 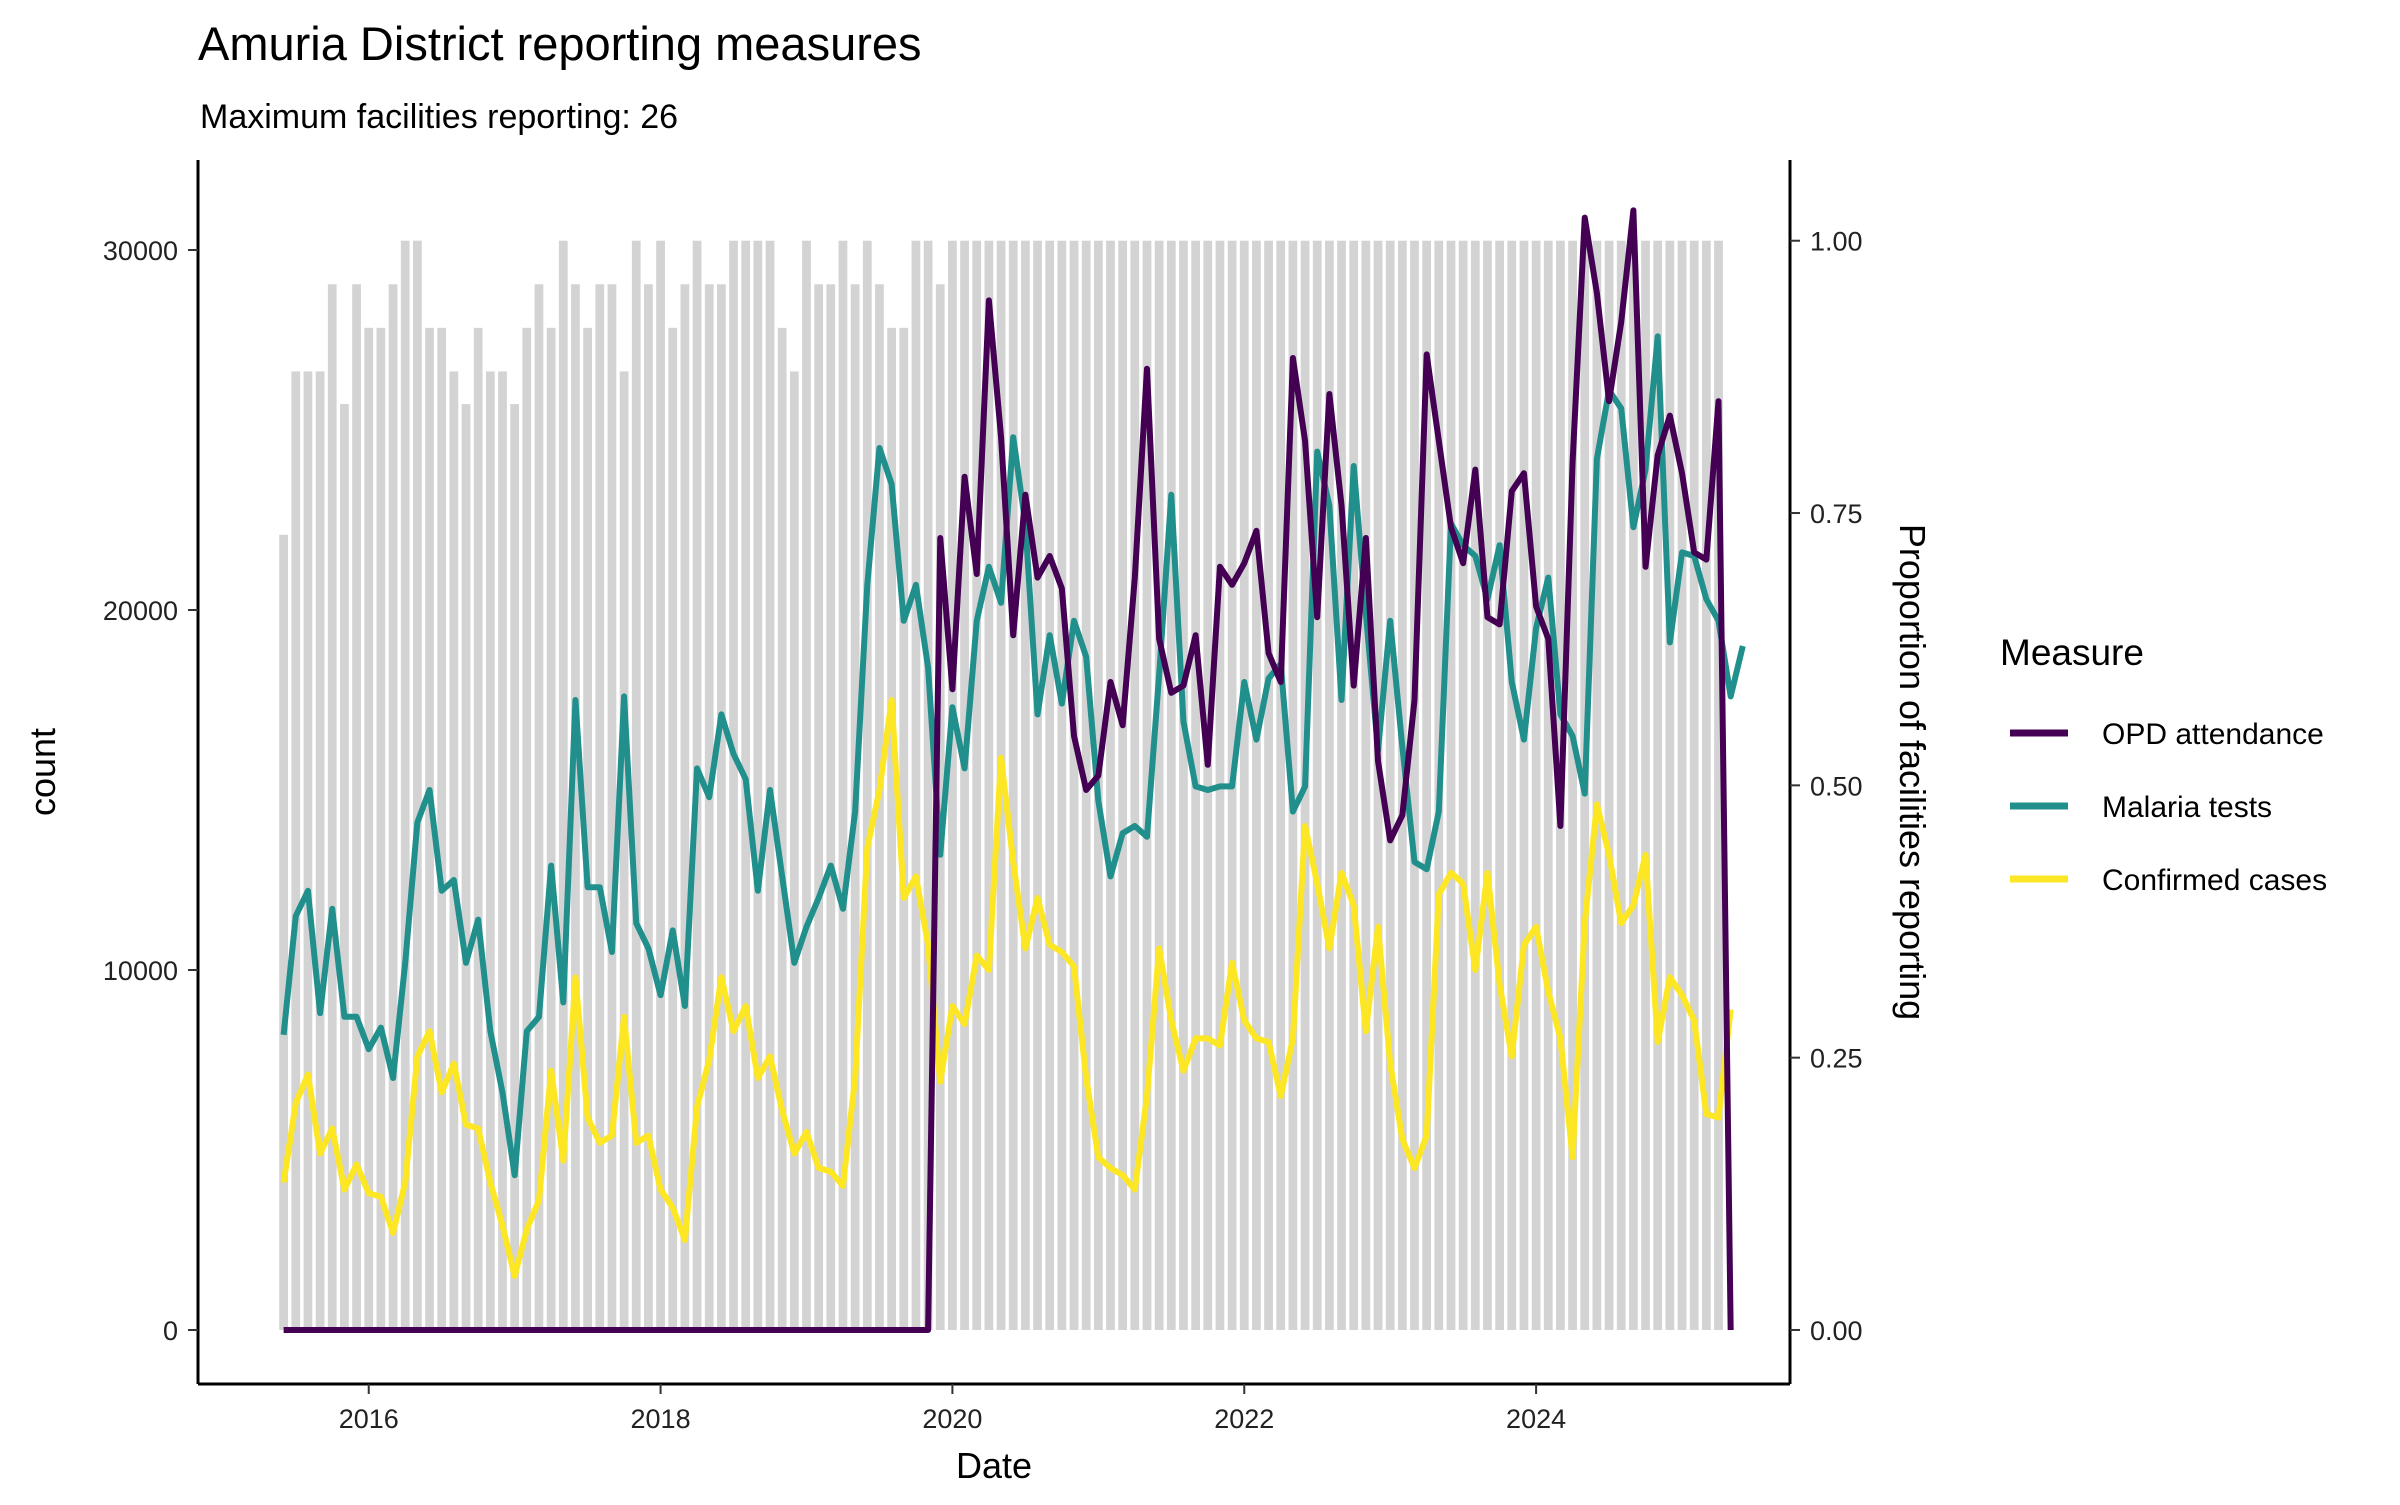 What do you see at coordinates (661, 1419) in the screenshot?
I see `x-tick-label: 2018` at bounding box center [661, 1419].